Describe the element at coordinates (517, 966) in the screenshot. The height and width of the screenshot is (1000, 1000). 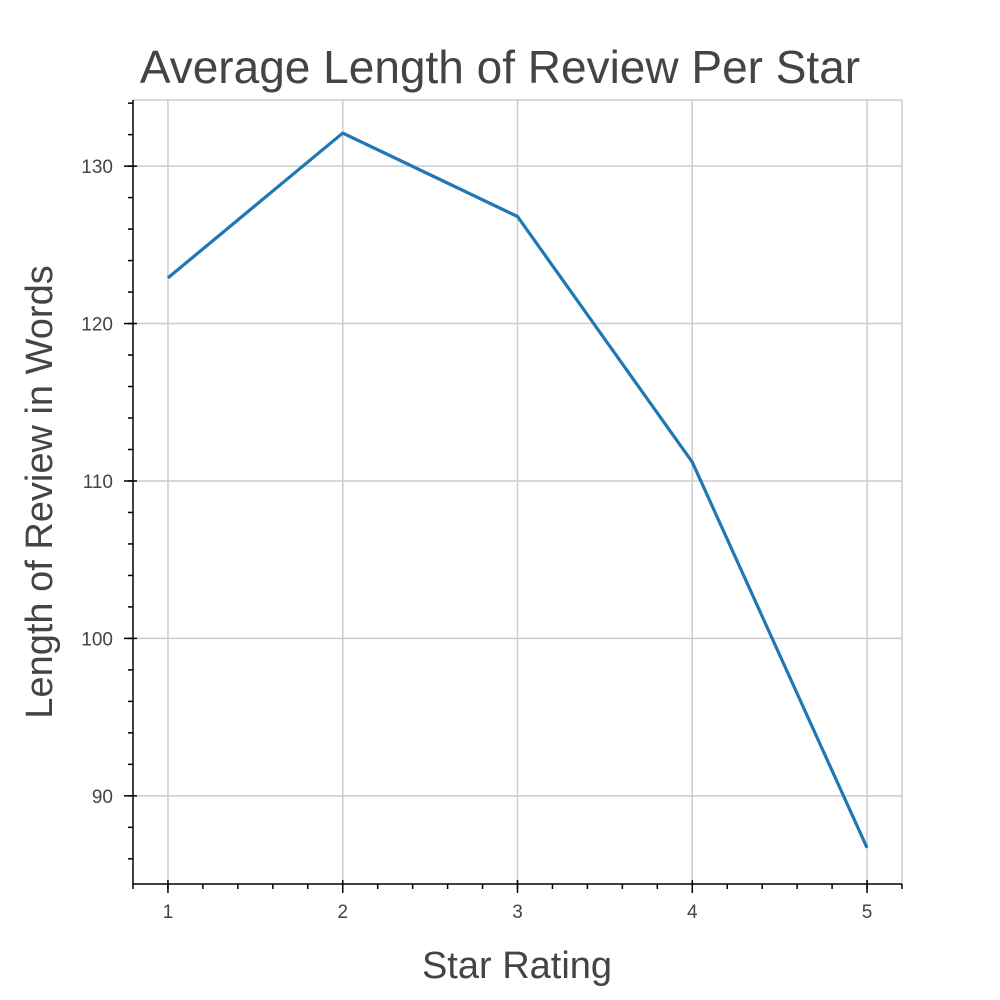
I see `x-axis-label: Star Rating` at that location.